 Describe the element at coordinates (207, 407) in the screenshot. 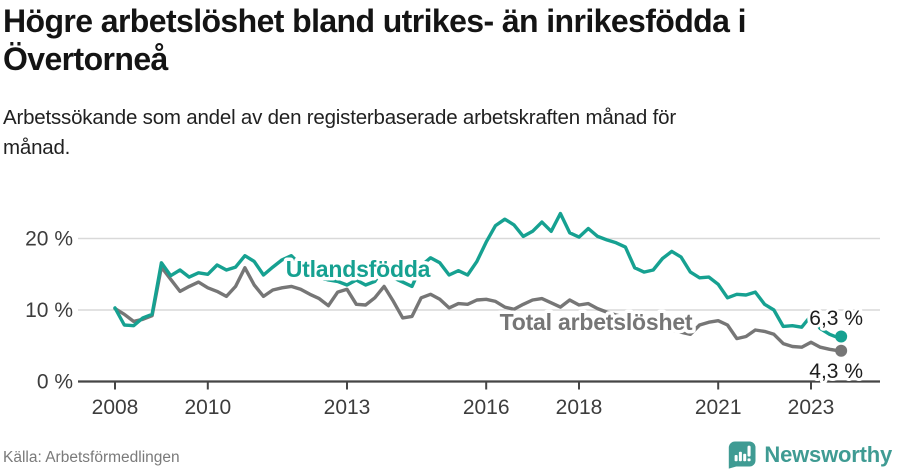

I see `x-axis-label: 2010` at that location.